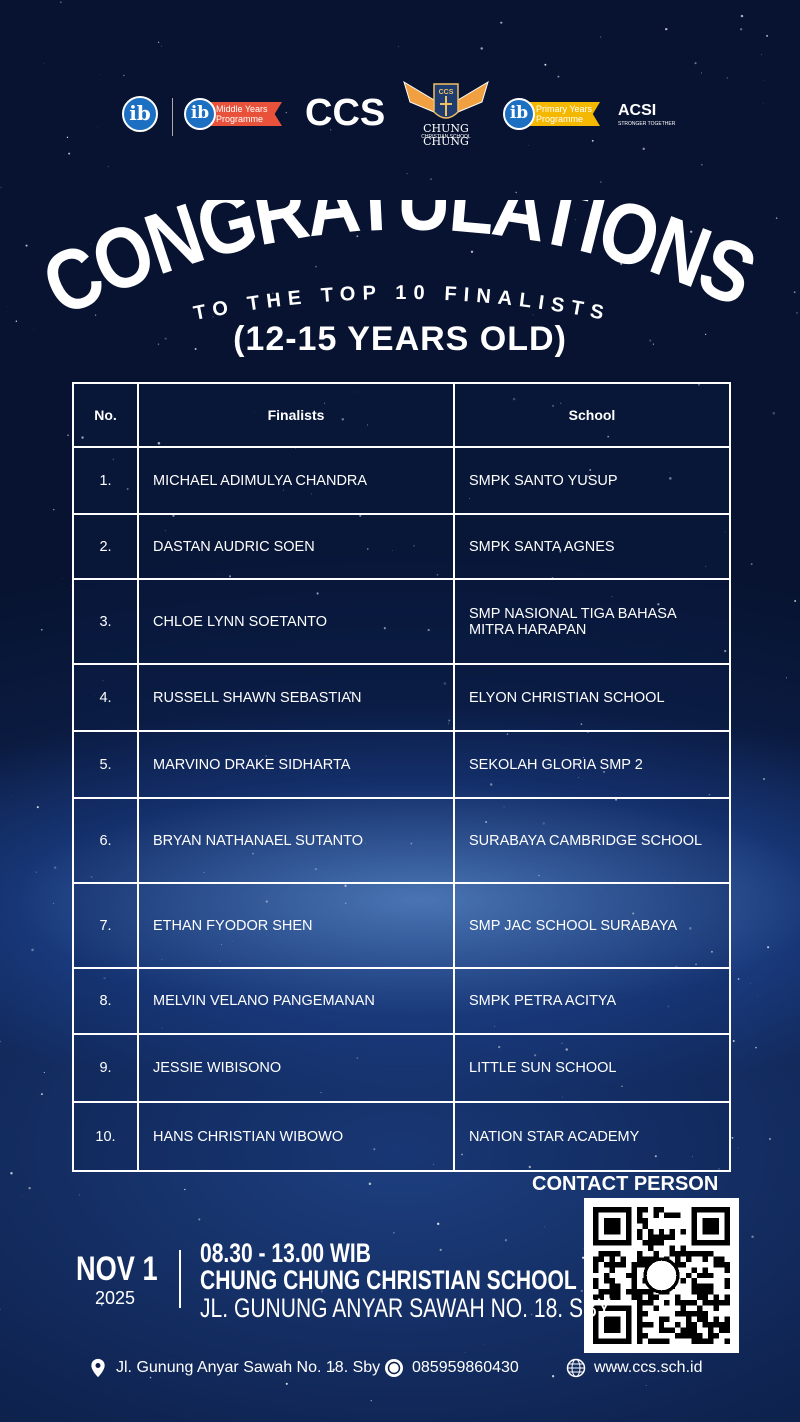 The height and width of the screenshot is (1422, 800). I want to click on finalist-name: CHLOE LYNN SOETANTO, so click(296, 621).